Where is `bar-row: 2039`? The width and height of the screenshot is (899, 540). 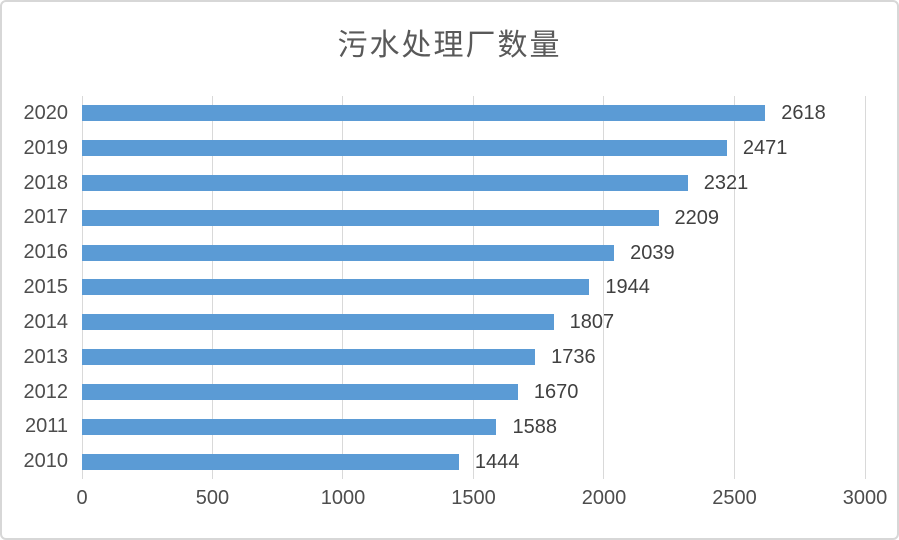
bar-row: 2039 is located at coordinates (473, 252).